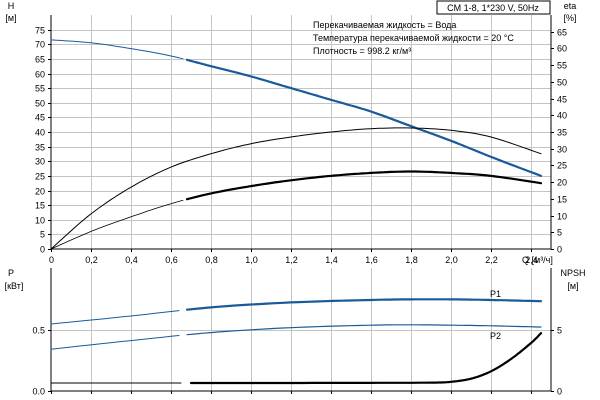 The height and width of the screenshot is (400, 600). I want to click on bottom-series-0-curve, so click(364, 304).